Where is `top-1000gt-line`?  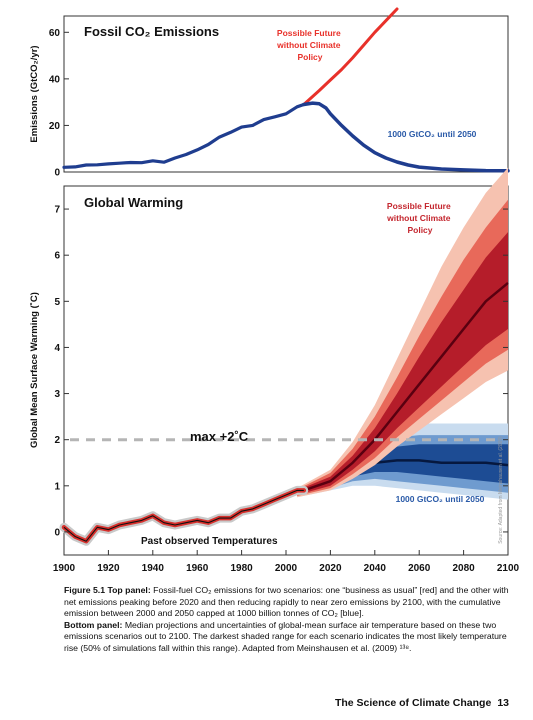
top-1000gt-line is located at coordinates (406, 137).